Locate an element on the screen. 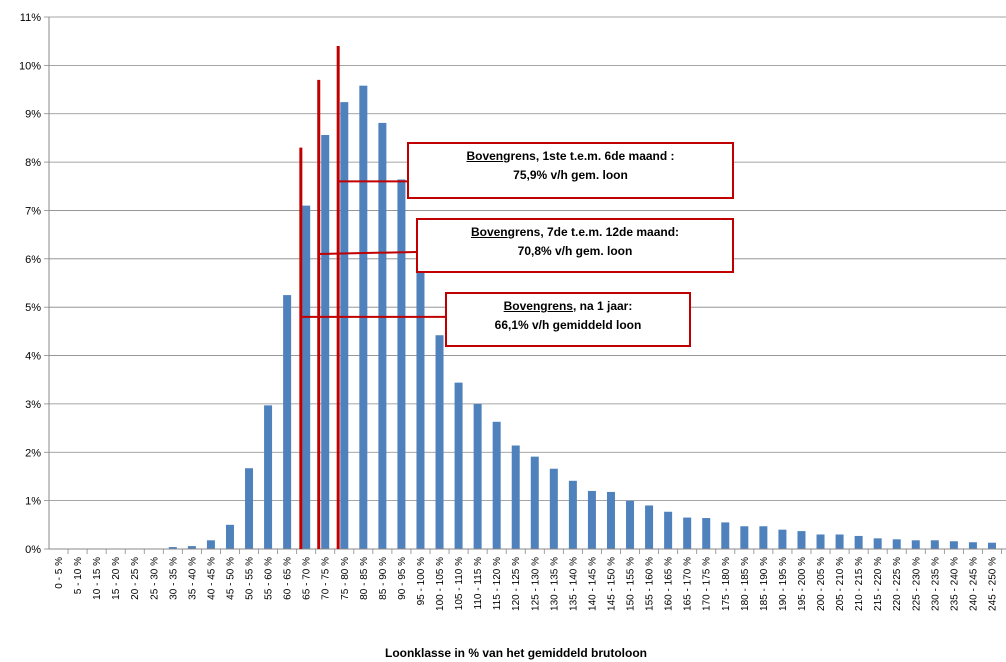  callout-line1: grens, 7de t.e.m. 12de maand: is located at coordinates (593, 232).